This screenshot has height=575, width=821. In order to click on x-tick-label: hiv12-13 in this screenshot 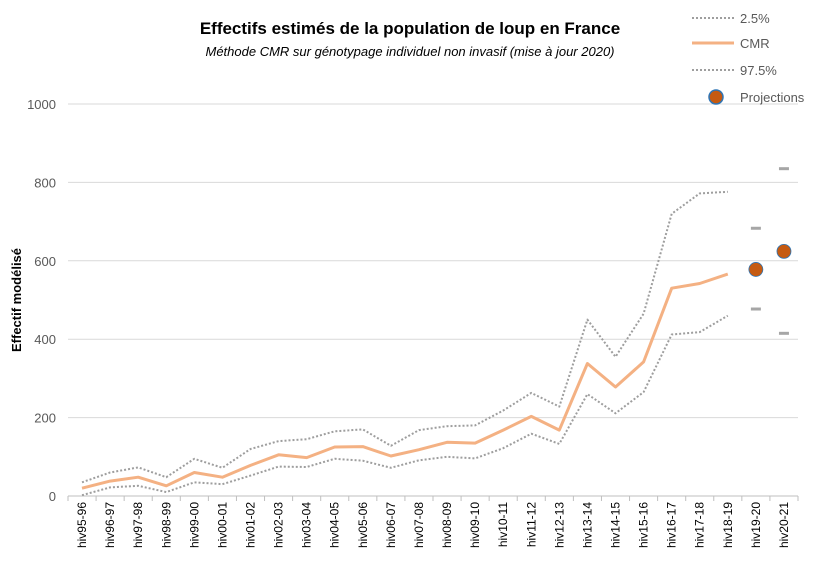, I will do `click(559, 525)`.